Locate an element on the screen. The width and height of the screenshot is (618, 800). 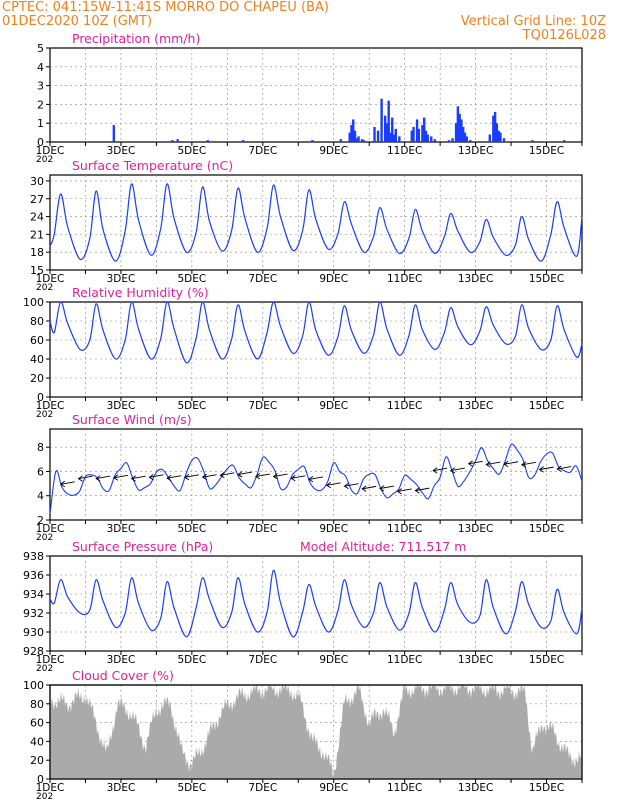
x-tick-label: 3DEC is located at coordinates (121, 660).